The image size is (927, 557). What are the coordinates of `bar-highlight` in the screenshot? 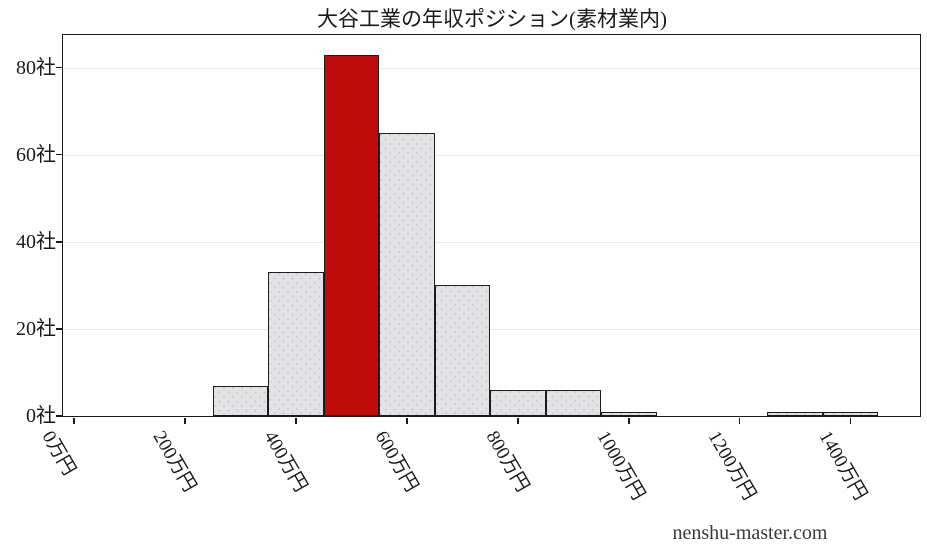 It's located at (351, 235).